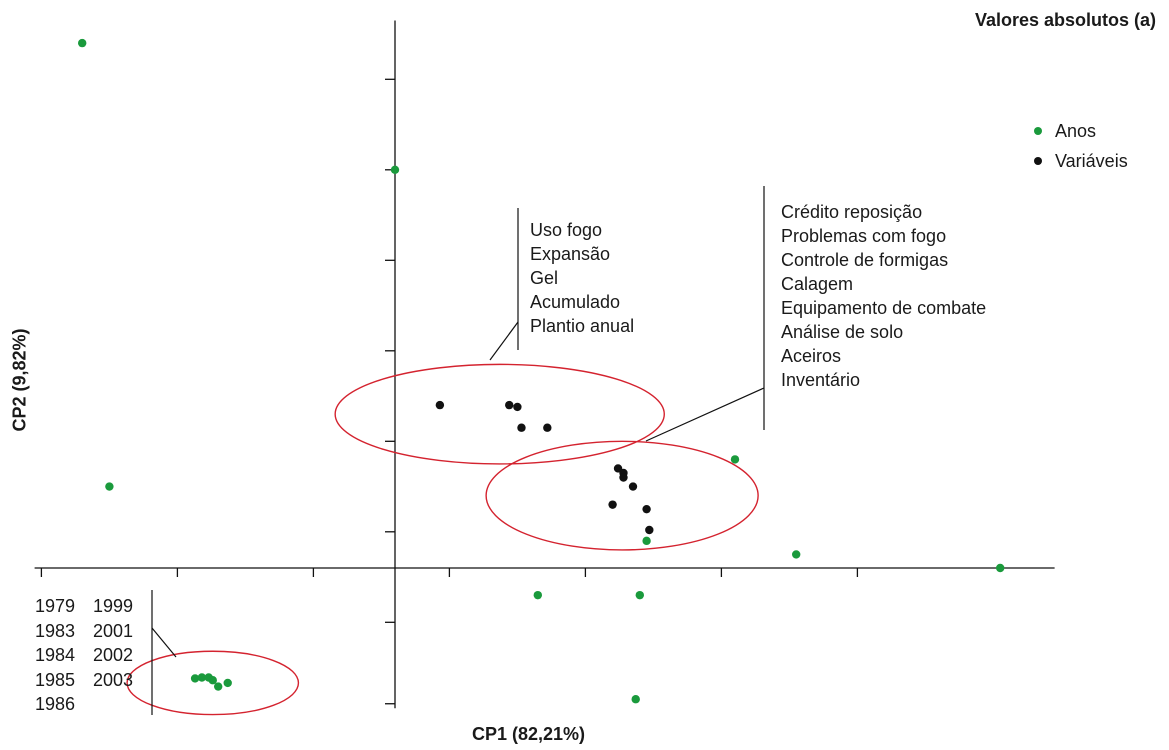 This screenshot has width=1169, height=750. I want to click on x-axis-label: CP1 (82,21%), so click(529, 734).